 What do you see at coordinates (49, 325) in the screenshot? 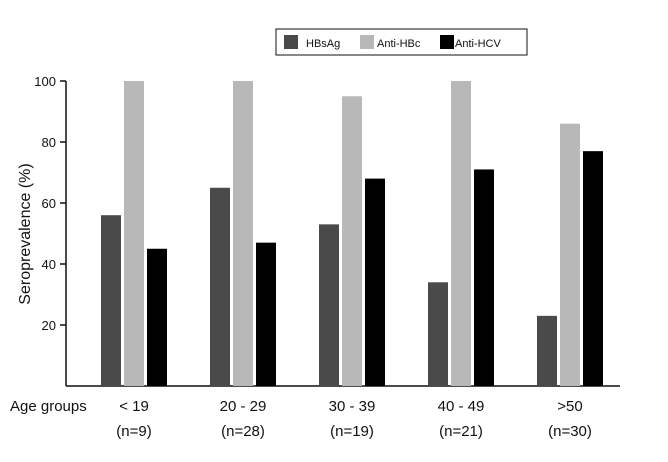
I see `y-tick-label: 20` at bounding box center [49, 325].